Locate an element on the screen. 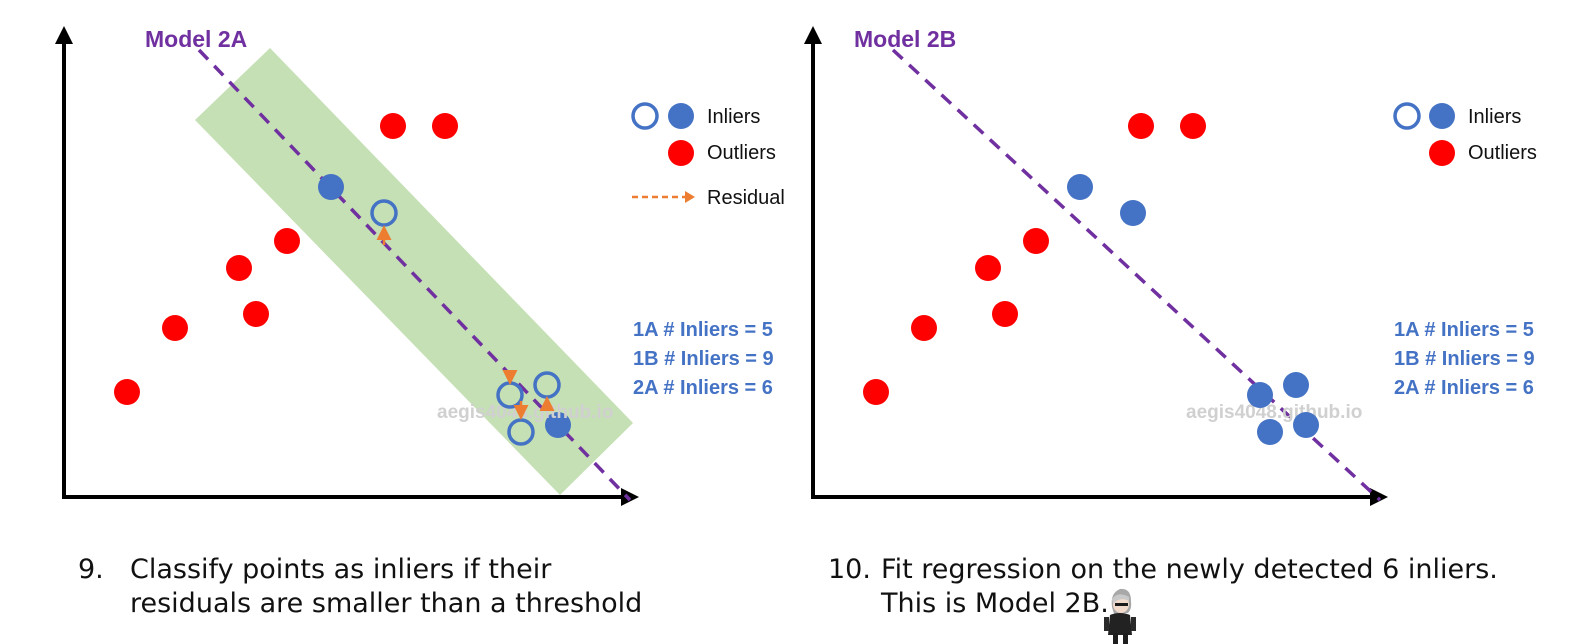  step-text-line: This is Model 2B. is located at coordinates (995, 603).